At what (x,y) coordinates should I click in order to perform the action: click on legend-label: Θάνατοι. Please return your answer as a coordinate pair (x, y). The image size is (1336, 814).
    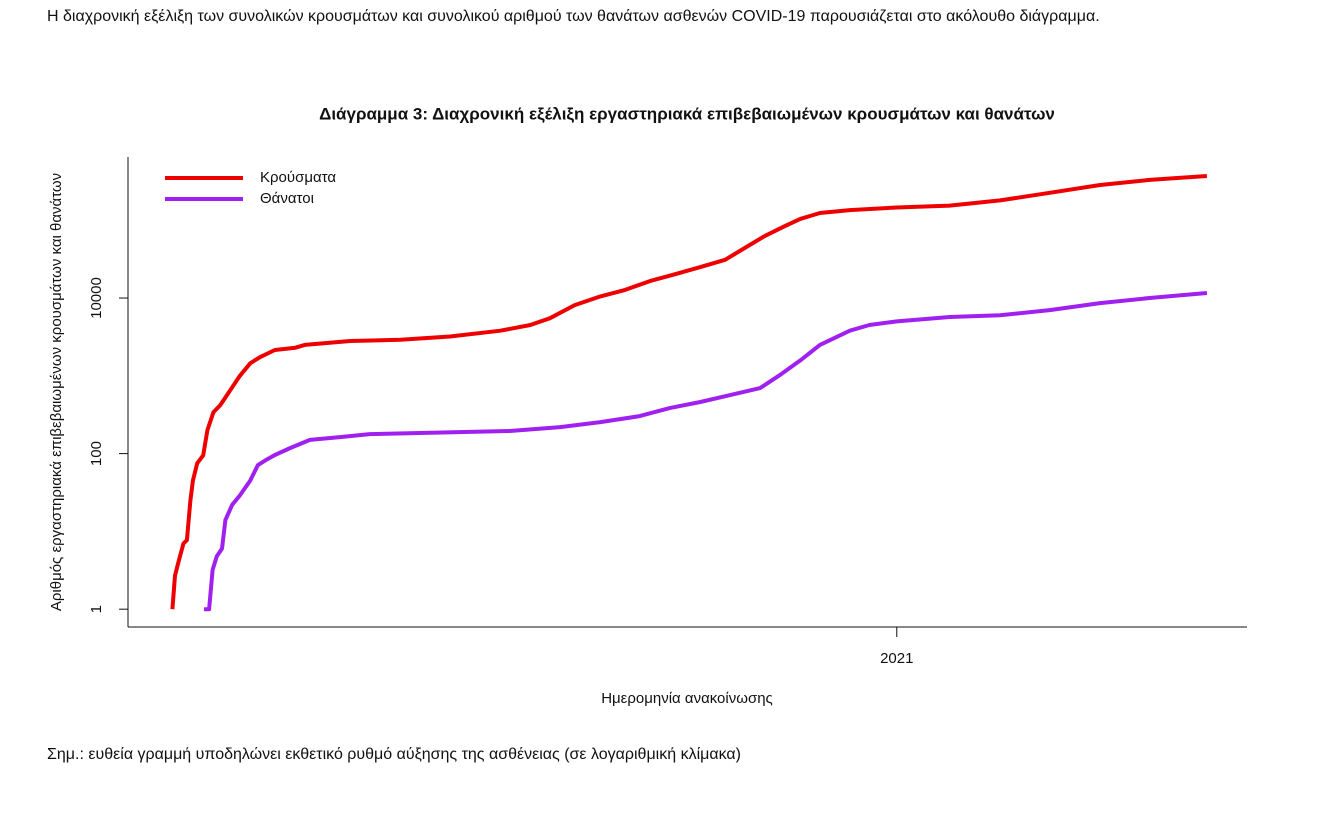
    Looking at the image, I should click on (287, 198).